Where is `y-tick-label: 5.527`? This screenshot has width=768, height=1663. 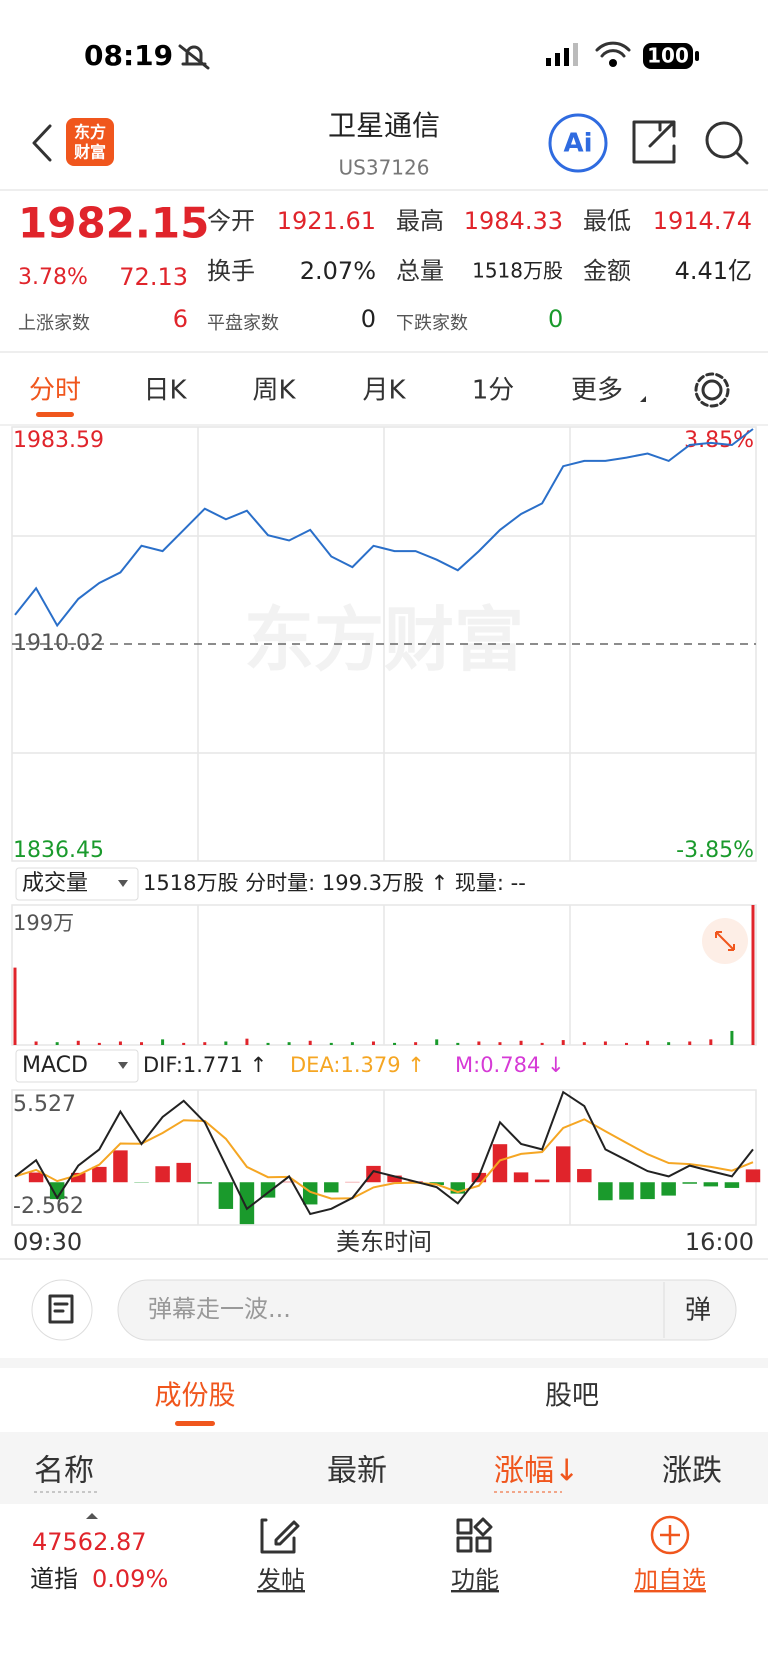 y-tick-label: 5.527 is located at coordinates (44, 1104).